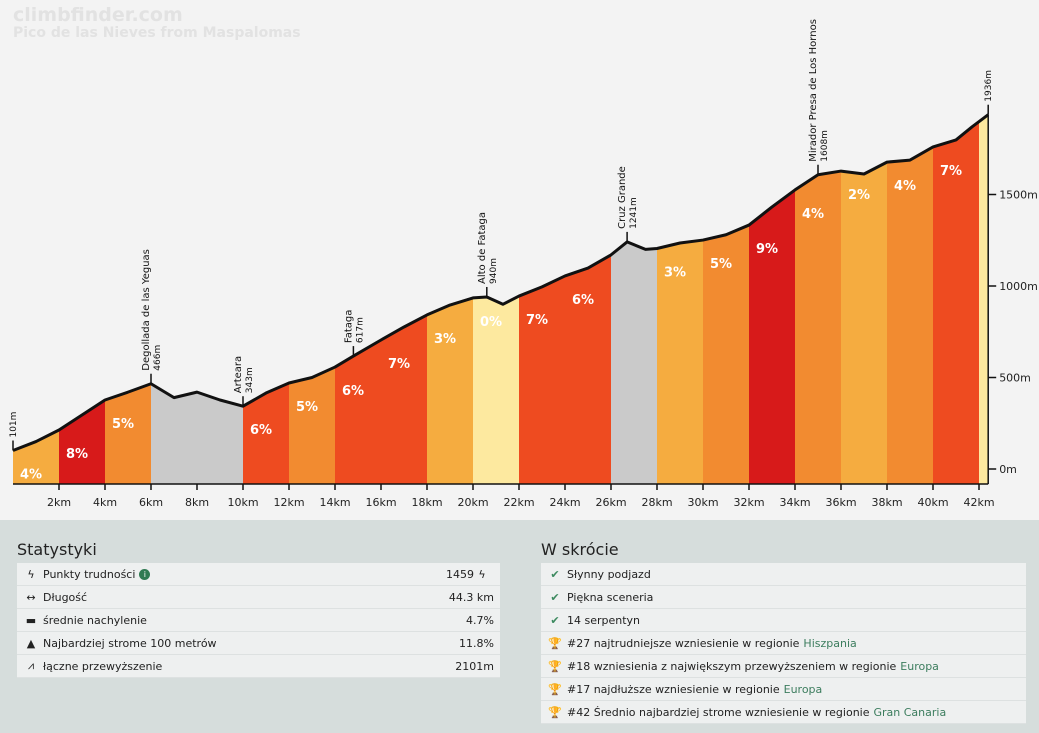 The image size is (1039, 733). I want to click on annotation-elevation: 1608m, so click(825, 146).